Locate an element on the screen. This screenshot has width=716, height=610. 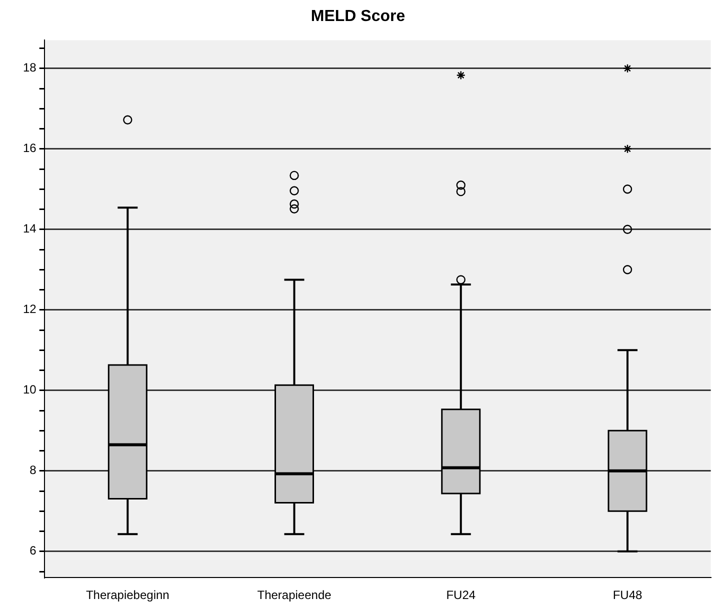
x-tick-label: Therapieende is located at coordinates (294, 595).